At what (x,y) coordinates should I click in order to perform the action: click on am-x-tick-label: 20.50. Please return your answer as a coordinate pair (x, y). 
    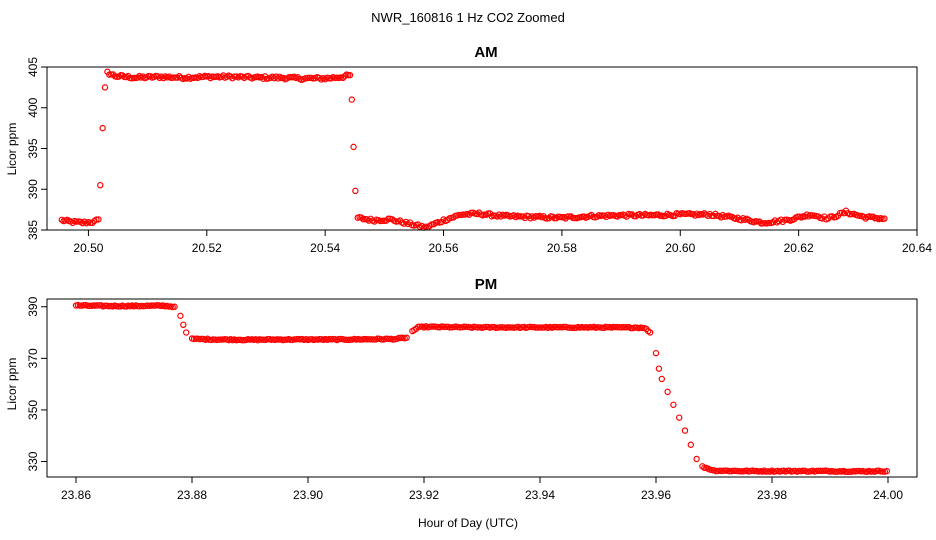
    Looking at the image, I should click on (88, 248).